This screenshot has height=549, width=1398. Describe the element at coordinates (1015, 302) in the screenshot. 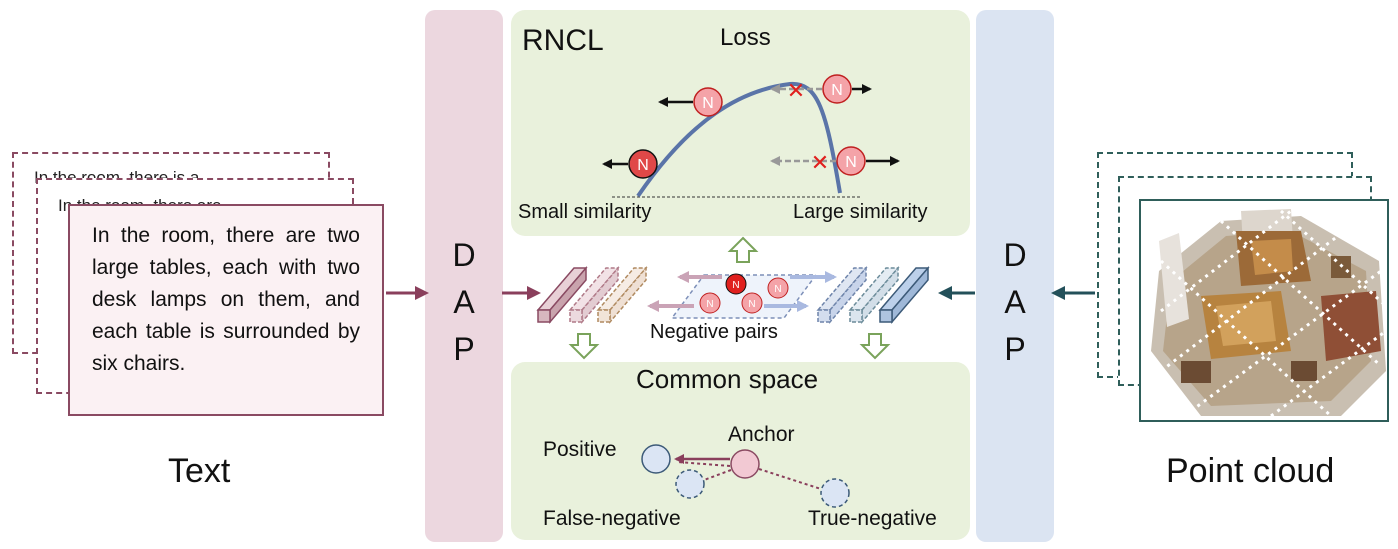

I see `dap-right-letter-a: A` at that location.